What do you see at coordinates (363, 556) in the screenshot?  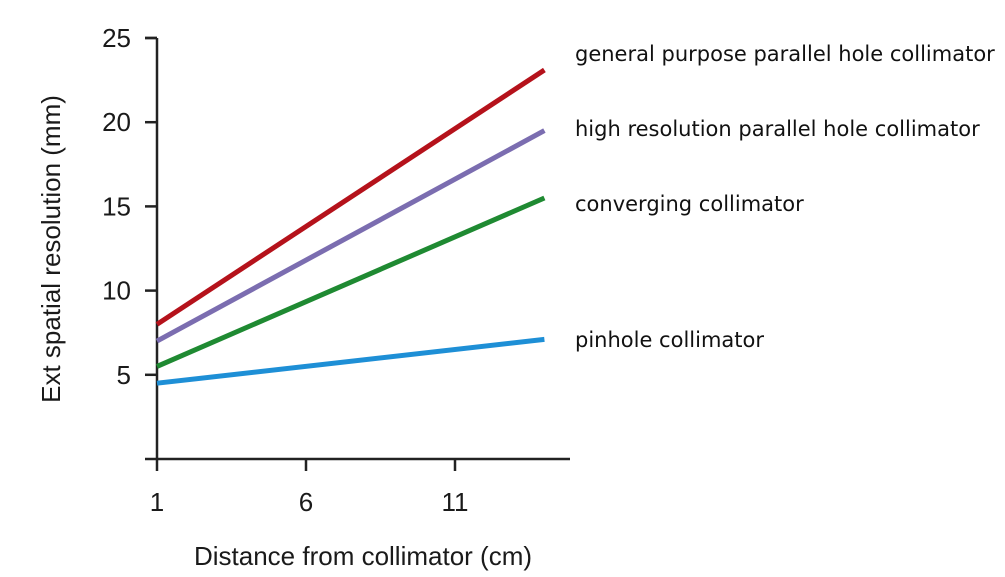 I see `x-axis-label: Distance from collimator (cm)` at bounding box center [363, 556].